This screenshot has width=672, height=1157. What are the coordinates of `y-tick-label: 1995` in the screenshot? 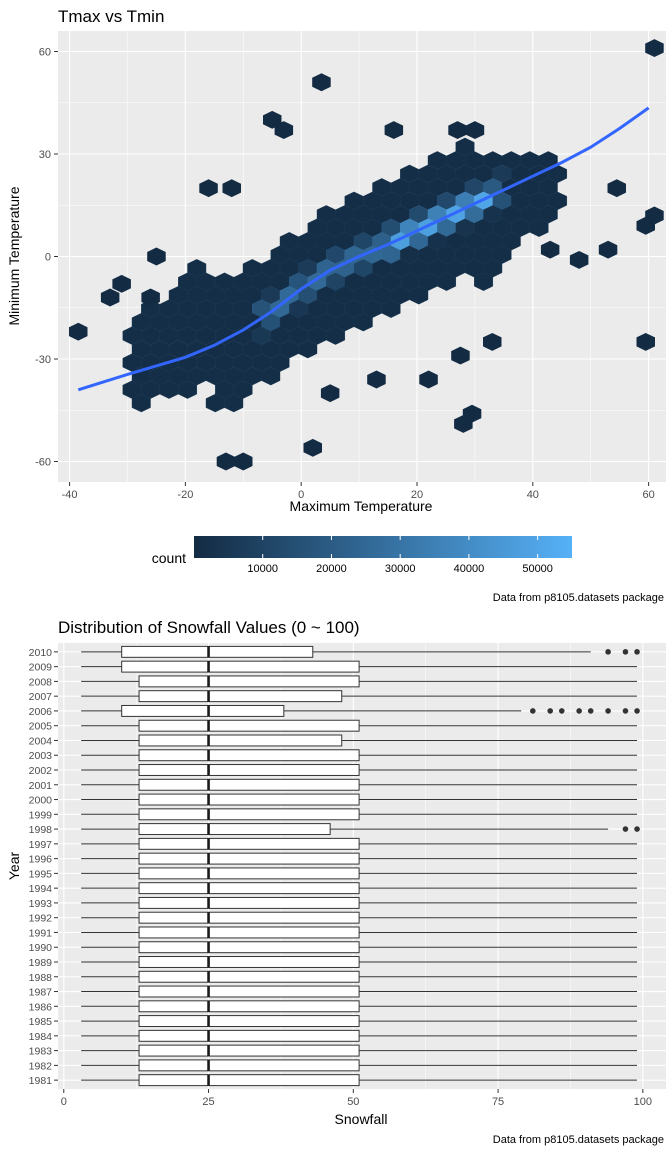 It's located at (41, 874).